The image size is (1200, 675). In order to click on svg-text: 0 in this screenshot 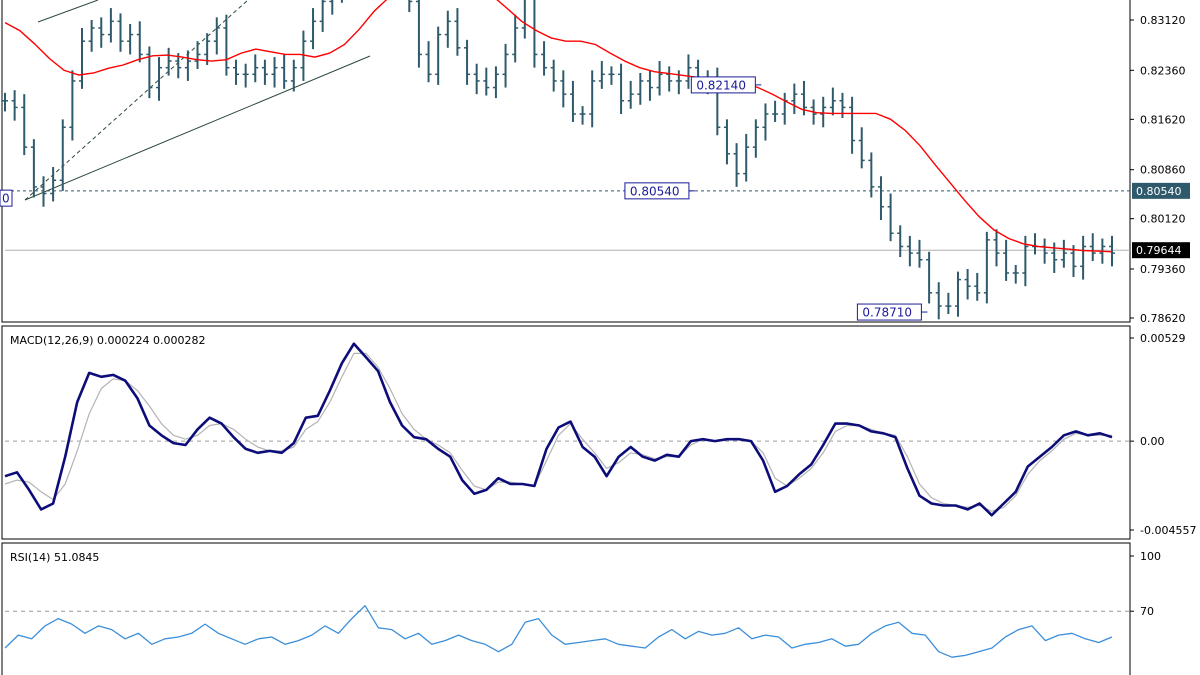, I will do `click(6, 199)`.